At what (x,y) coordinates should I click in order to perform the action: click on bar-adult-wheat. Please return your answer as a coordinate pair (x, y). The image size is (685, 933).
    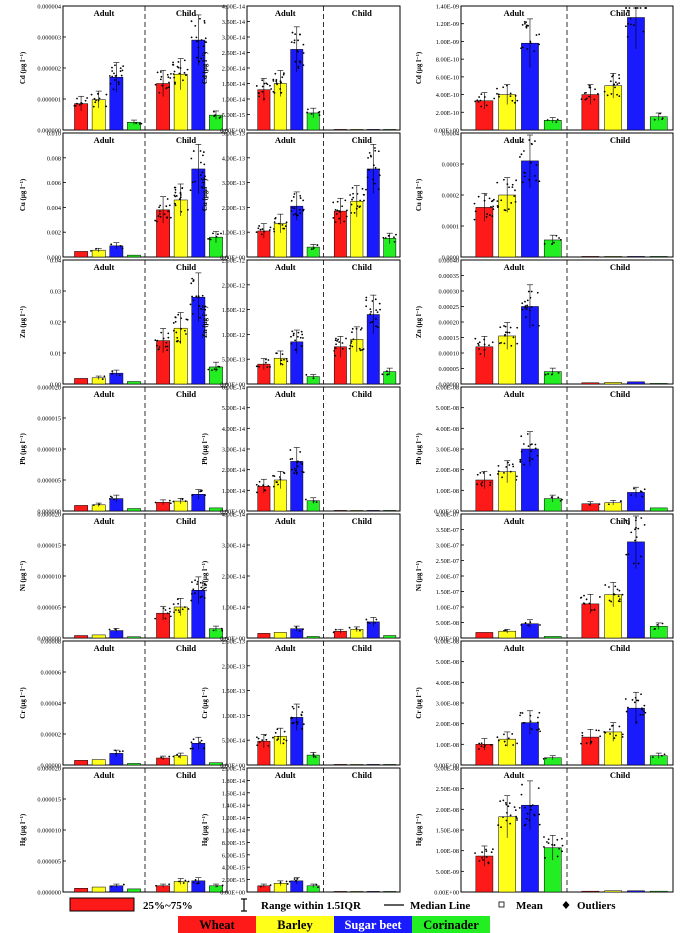
    Looking at the image, I should click on (81, 890).